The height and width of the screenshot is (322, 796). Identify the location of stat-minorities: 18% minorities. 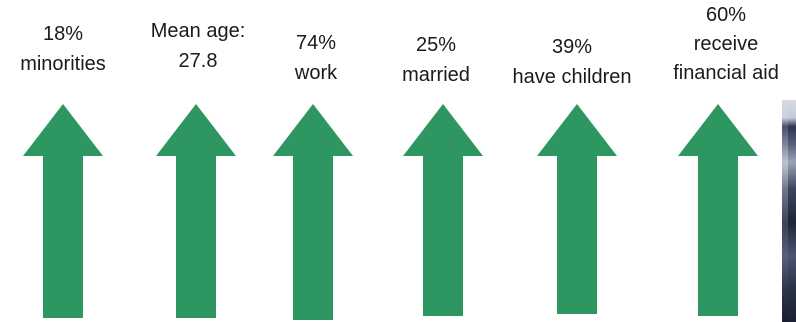
(63, 49).